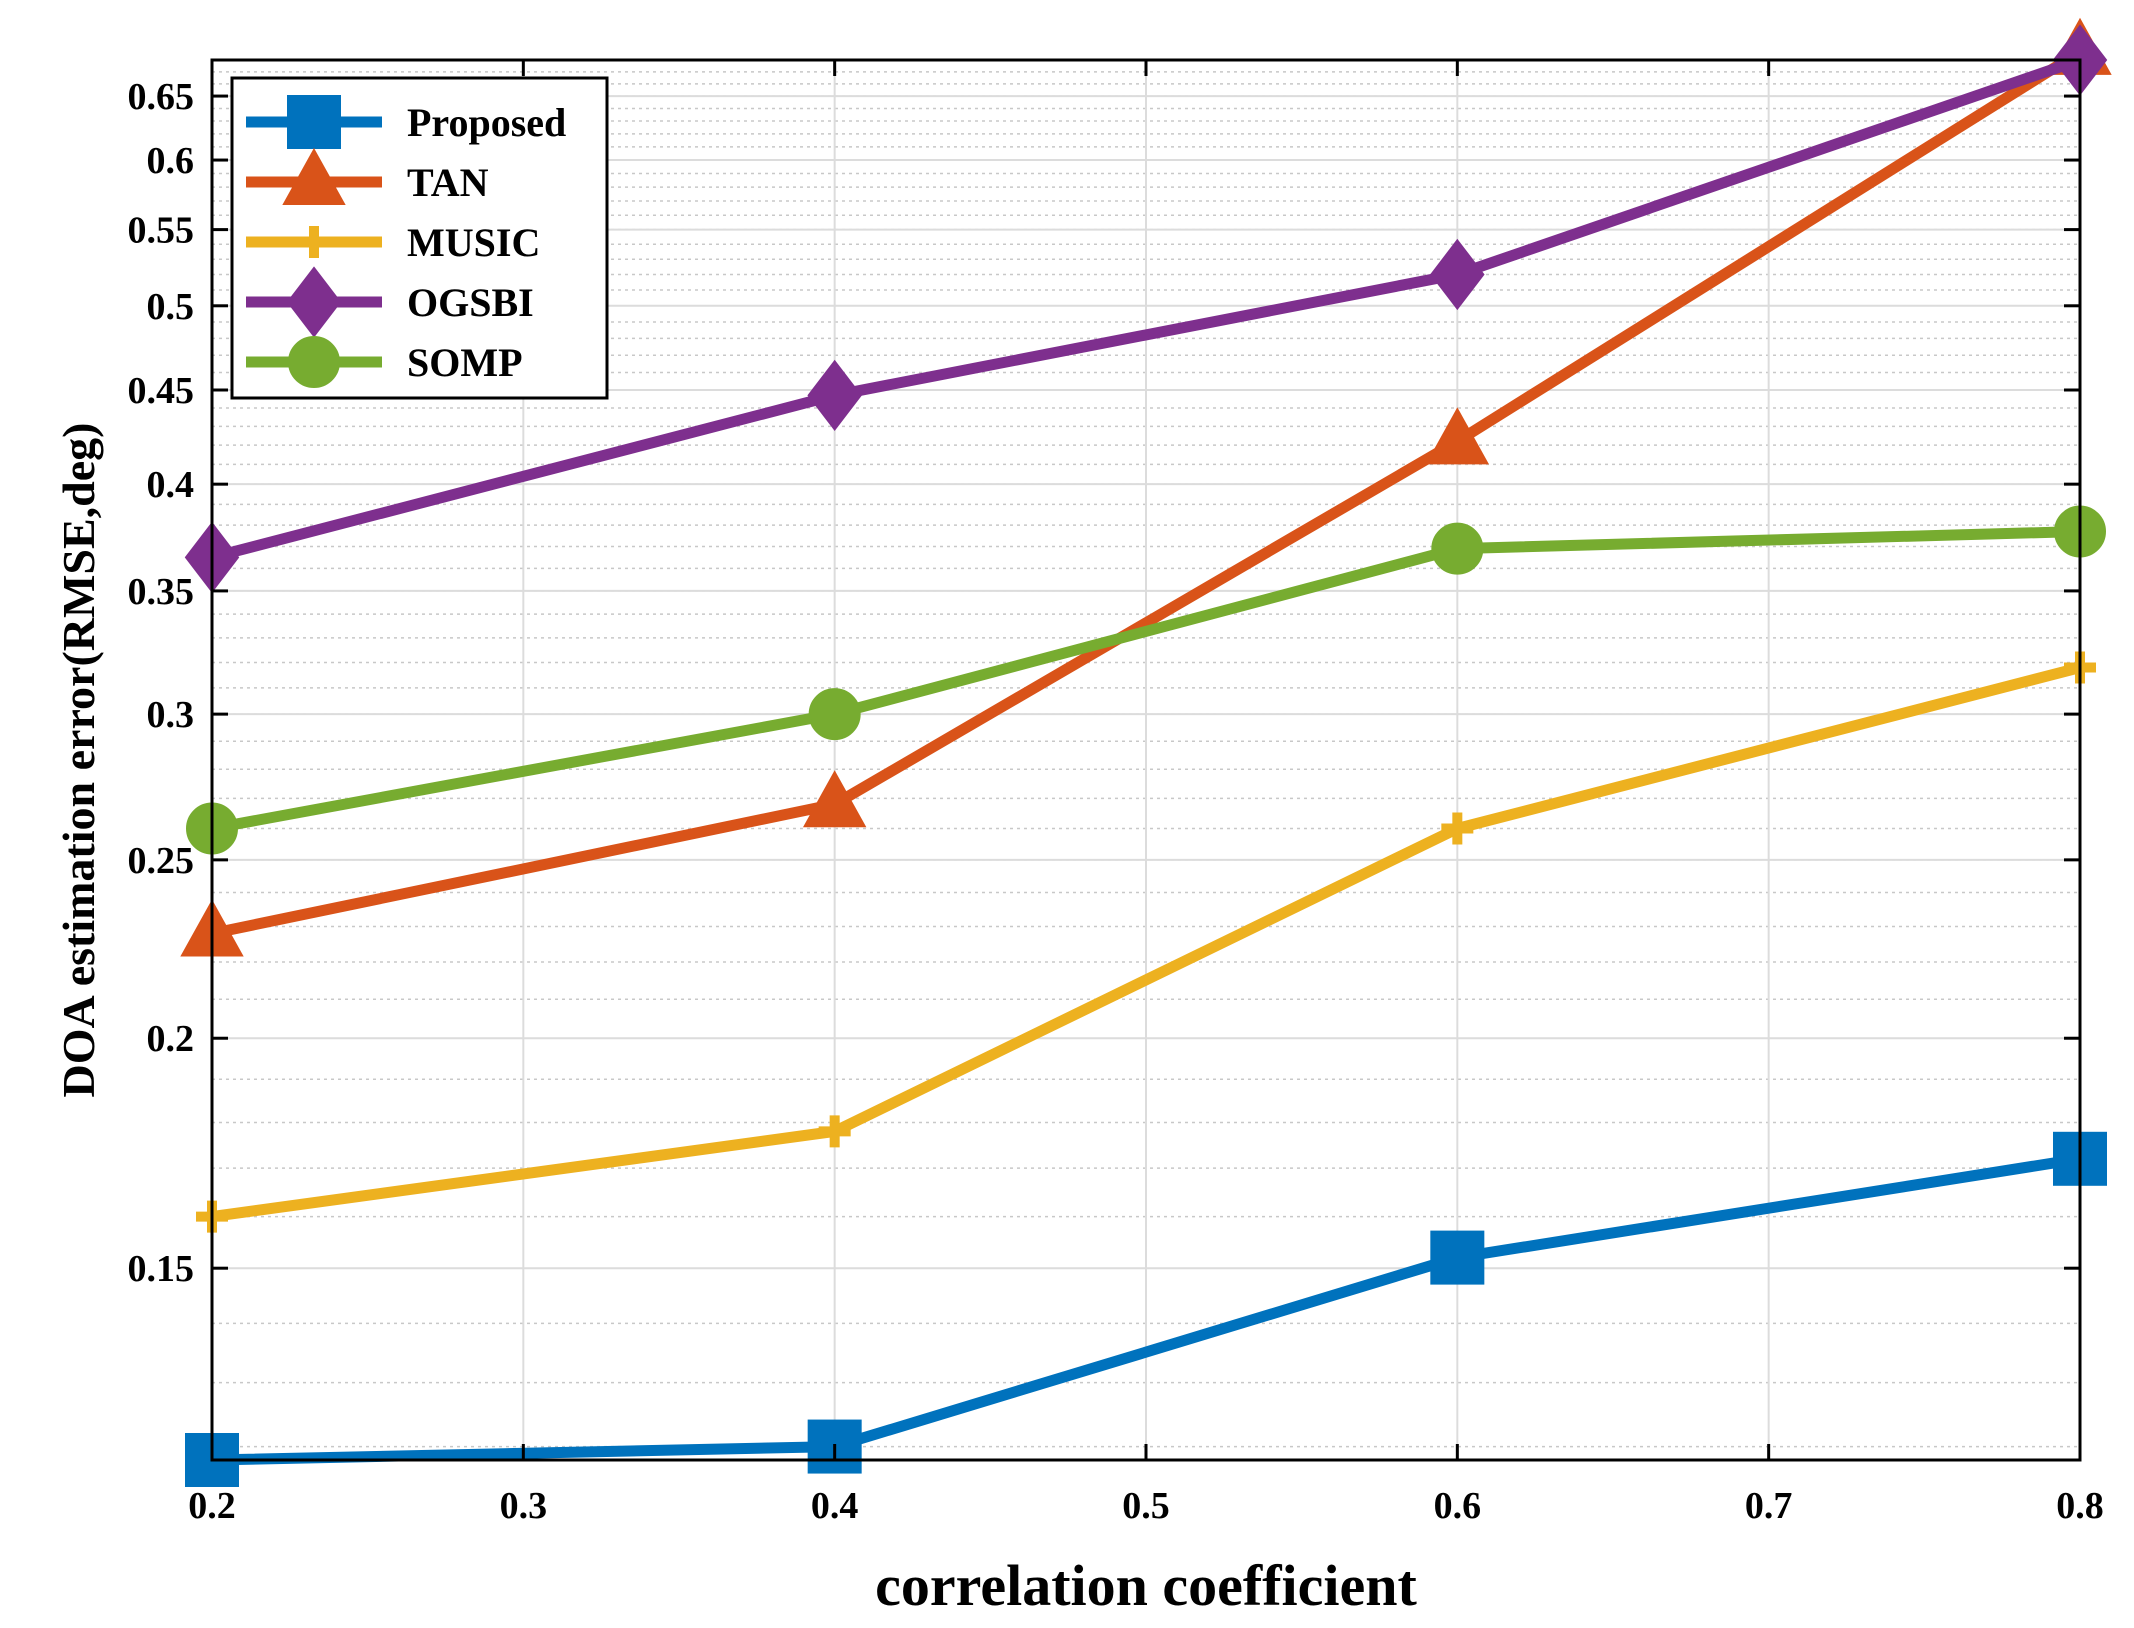 This screenshot has height=1628, width=2134. I want to click on legend-entry-music: MUSIC, so click(393, 242).